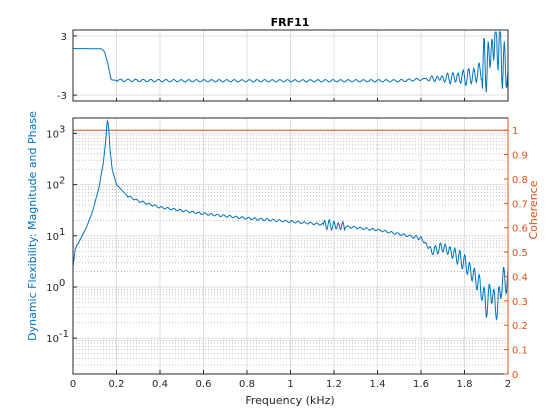 This screenshot has height=420, width=560. What do you see at coordinates (62, 96) in the screenshot?
I see `phase-ytick-label: -3` at bounding box center [62, 96].